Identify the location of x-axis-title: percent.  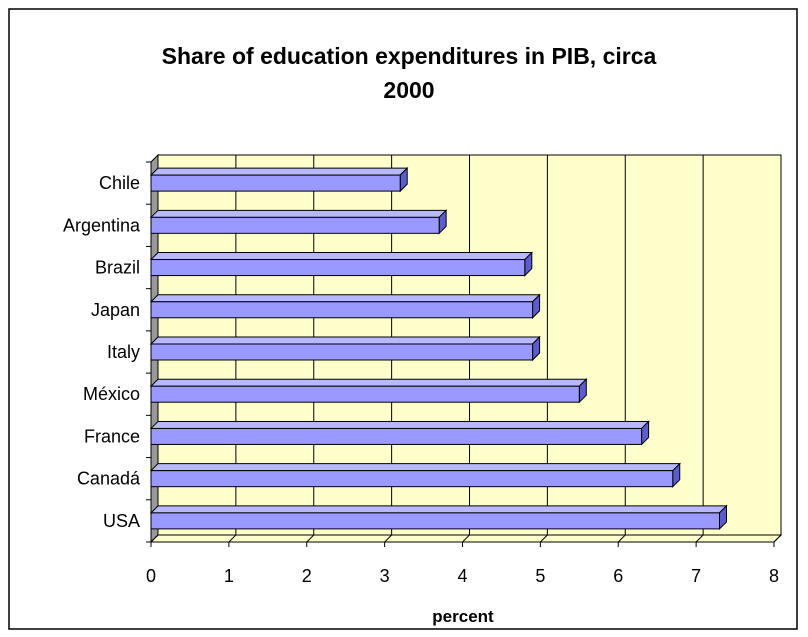
(463, 616).